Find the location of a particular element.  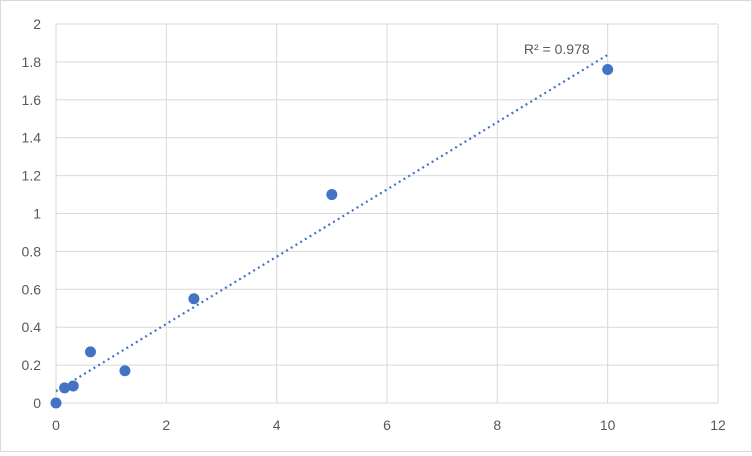

y-tick-label: 1.8 is located at coordinates (32, 62).